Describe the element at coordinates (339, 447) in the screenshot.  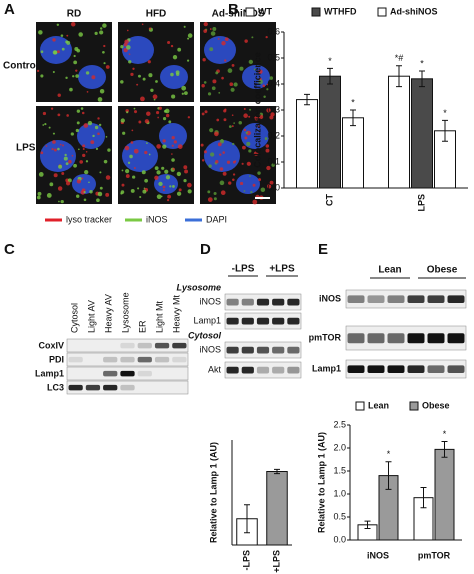
I see `y-tick-label: 2.0` at that location.